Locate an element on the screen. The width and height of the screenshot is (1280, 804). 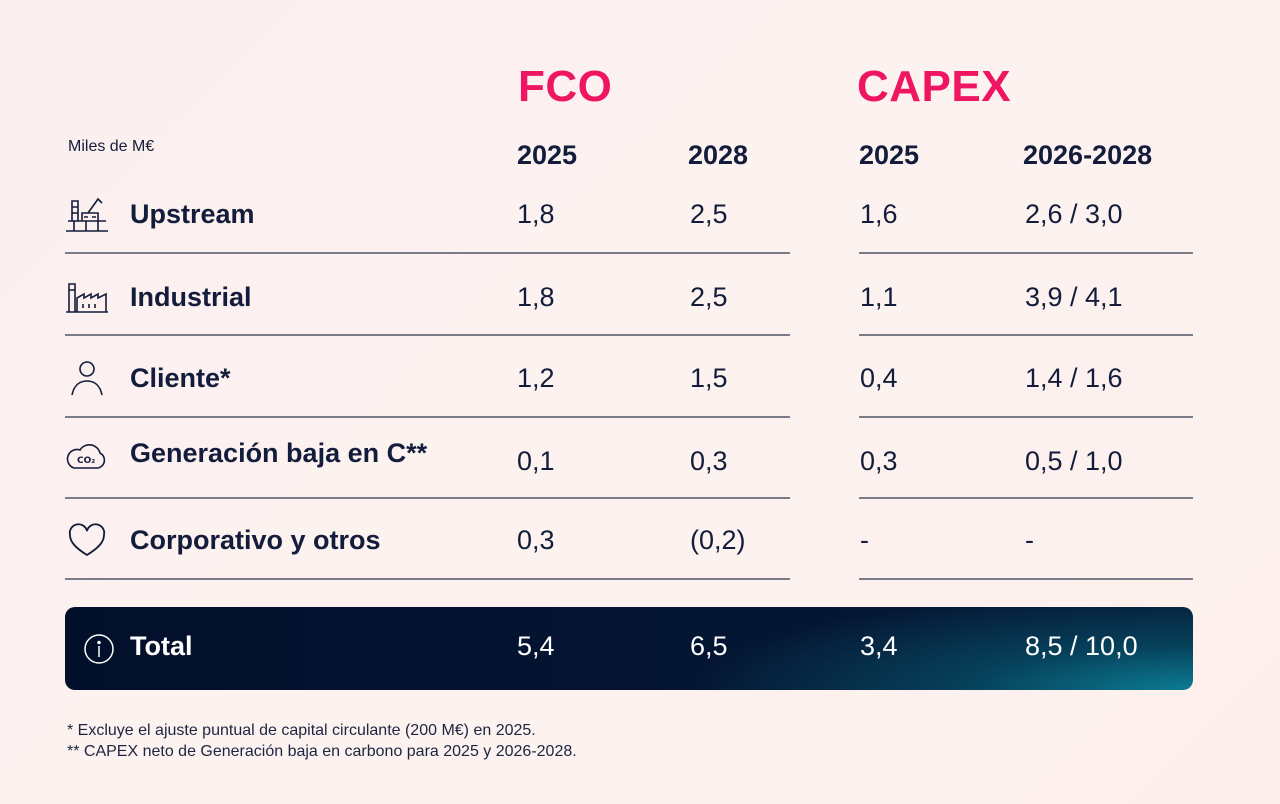
cell-value: 1,2 is located at coordinates (536, 378).